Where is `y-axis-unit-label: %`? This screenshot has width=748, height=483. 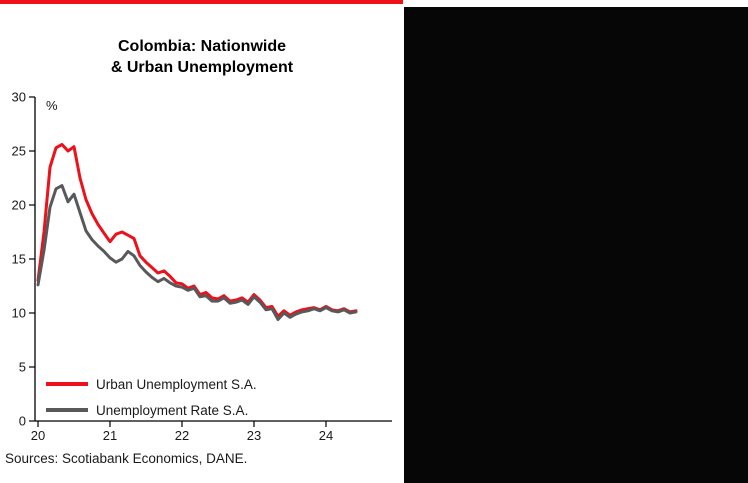
y-axis-unit-label: % is located at coordinates (52, 105).